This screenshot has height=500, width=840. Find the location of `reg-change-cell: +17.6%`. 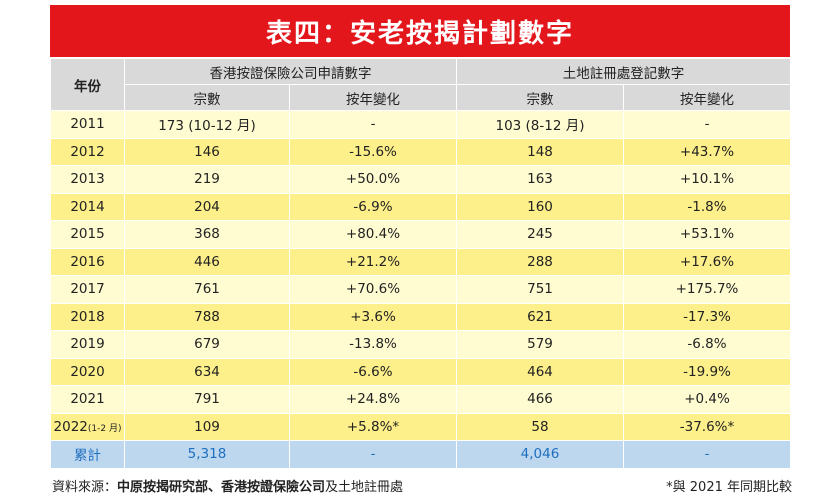

reg-change-cell: +17.6% is located at coordinates (707, 261).